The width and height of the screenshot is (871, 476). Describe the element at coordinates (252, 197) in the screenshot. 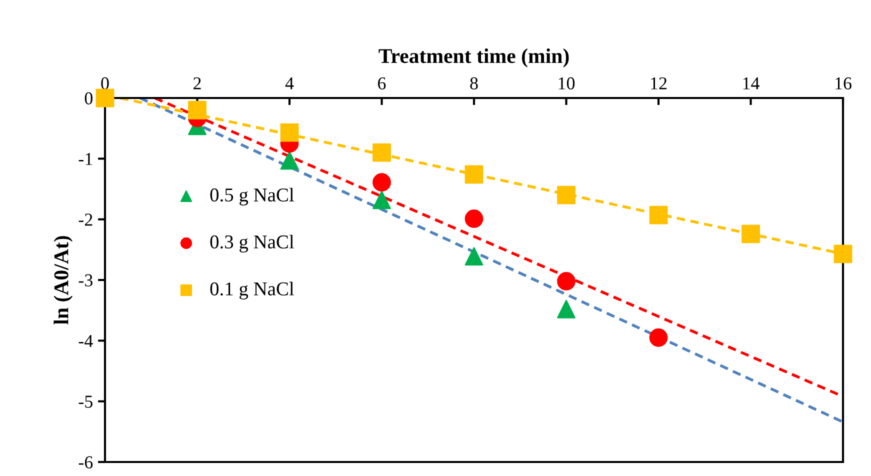

I see `legend-label: 0.5 g NaCl` at that location.